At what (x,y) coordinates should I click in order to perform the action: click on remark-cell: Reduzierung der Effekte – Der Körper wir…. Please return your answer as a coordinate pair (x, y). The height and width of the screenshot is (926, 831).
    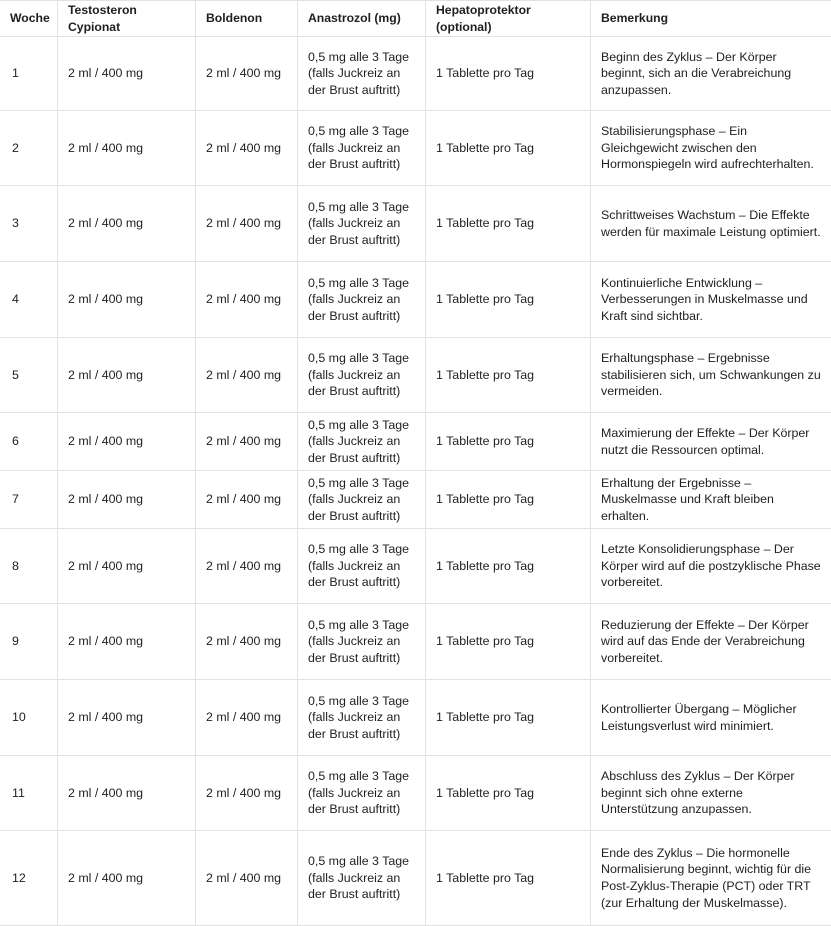
    Looking at the image, I should click on (710, 641).